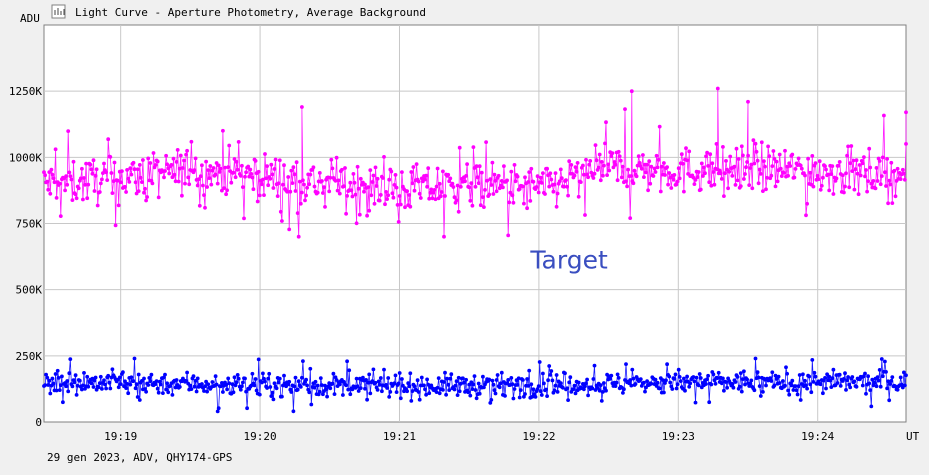  I want to click on light-curve-icon, so click(58, 11).